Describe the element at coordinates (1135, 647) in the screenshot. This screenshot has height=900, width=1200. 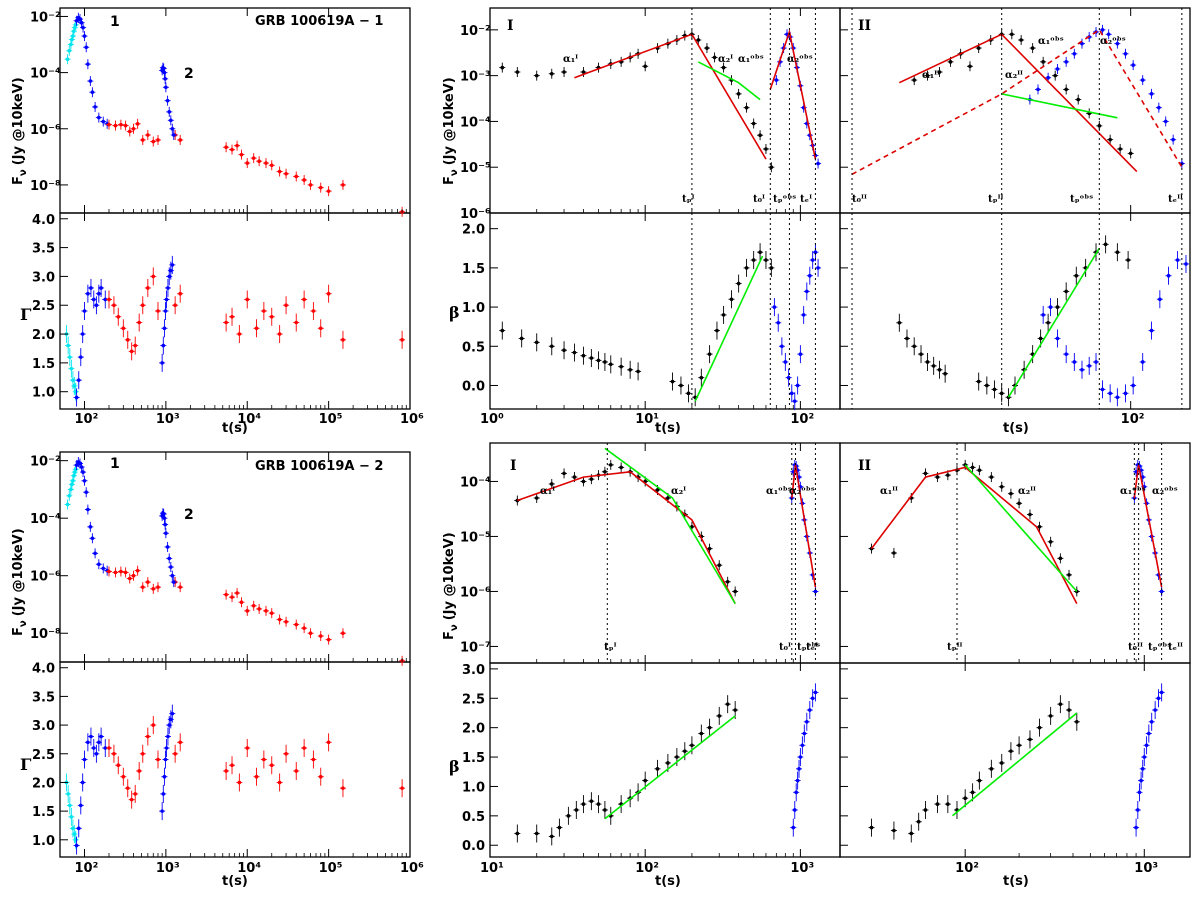
I see `annotation-II-bottom-4: t₀ᴵᴵ` at that location.